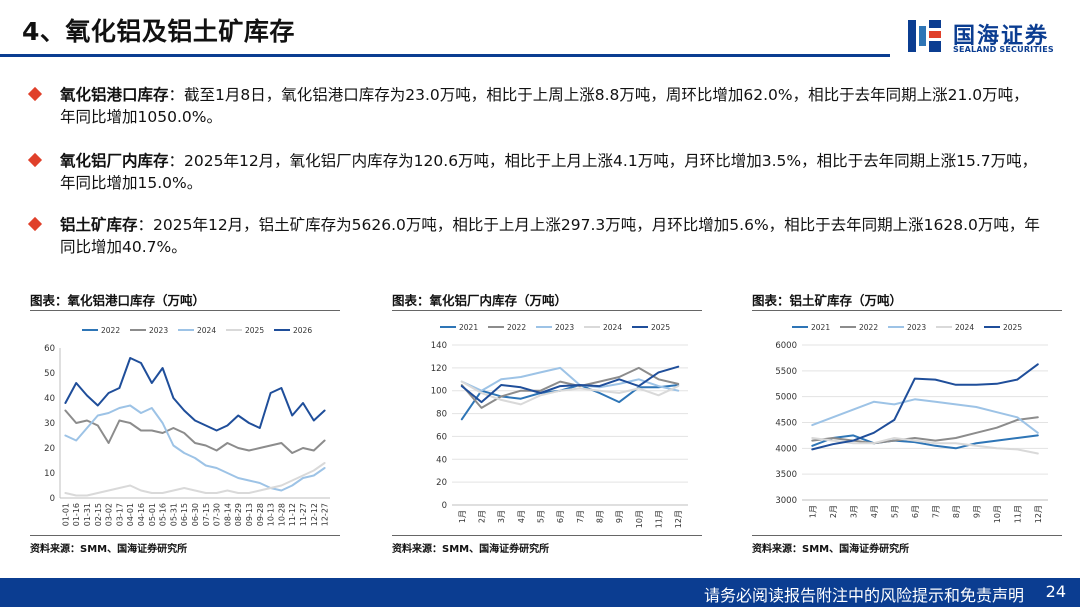 This screenshot has height=607, width=1080. I want to click on x-tick-label: 07-15, so click(206, 514).